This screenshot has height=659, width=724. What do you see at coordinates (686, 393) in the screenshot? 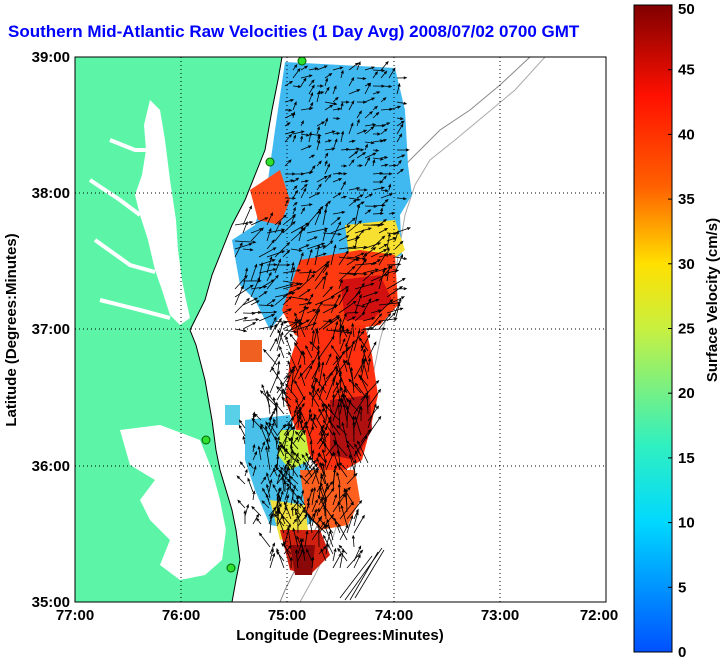
I see `colorbar-tick-label: 20` at bounding box center [686, 393].